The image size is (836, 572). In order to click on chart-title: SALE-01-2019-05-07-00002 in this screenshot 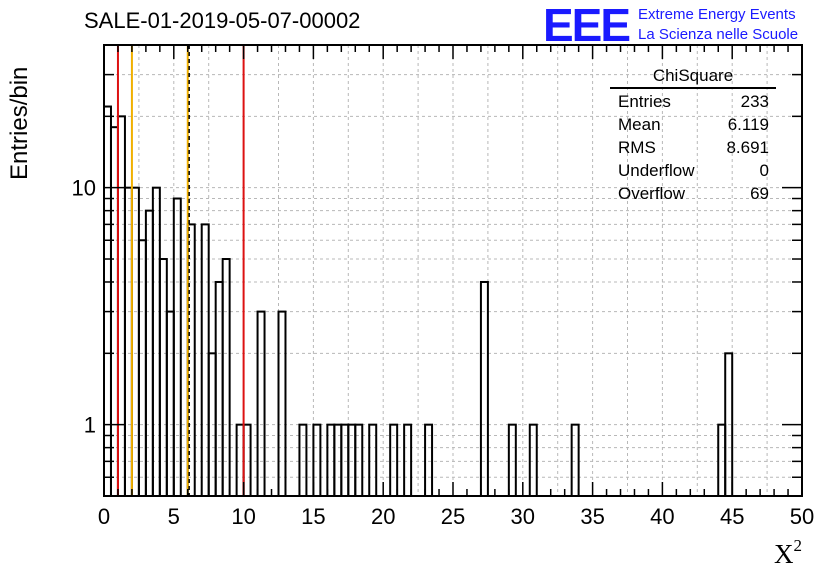, I will do `click(222, 20)`.